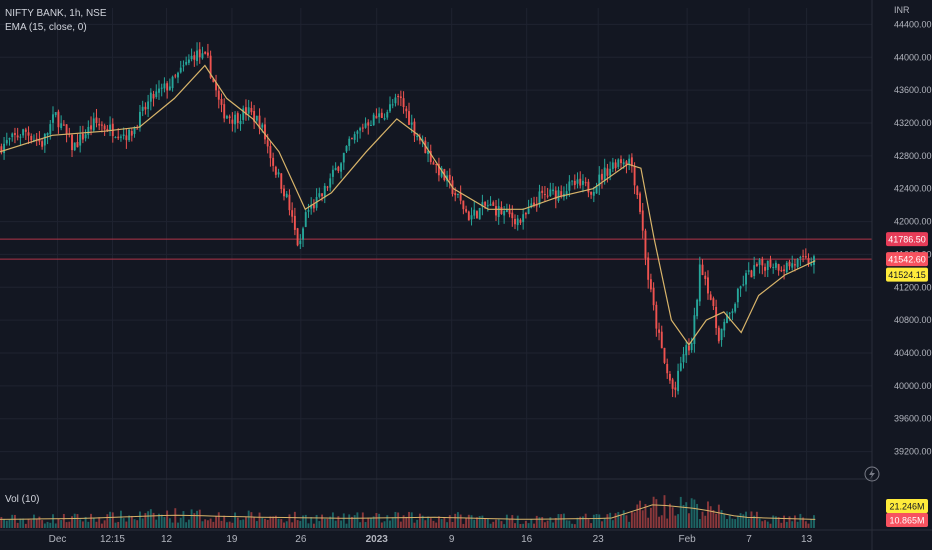 This screenshot has width=932, height=550. Describe the element at coordinates (913, 320) in the screenshot. I see `y-tick-label: 40800.00` at that location.